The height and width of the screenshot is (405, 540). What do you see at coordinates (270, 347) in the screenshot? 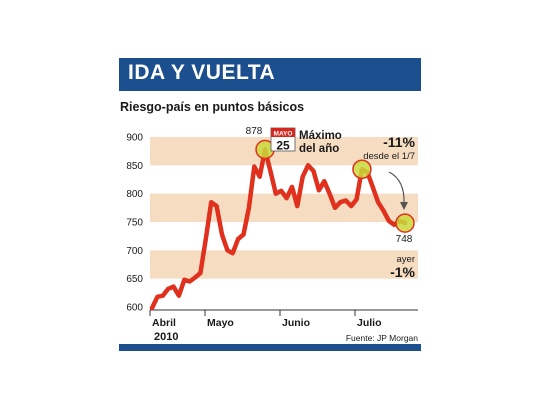
I see `footer-band` at bounding box center [270, 347].